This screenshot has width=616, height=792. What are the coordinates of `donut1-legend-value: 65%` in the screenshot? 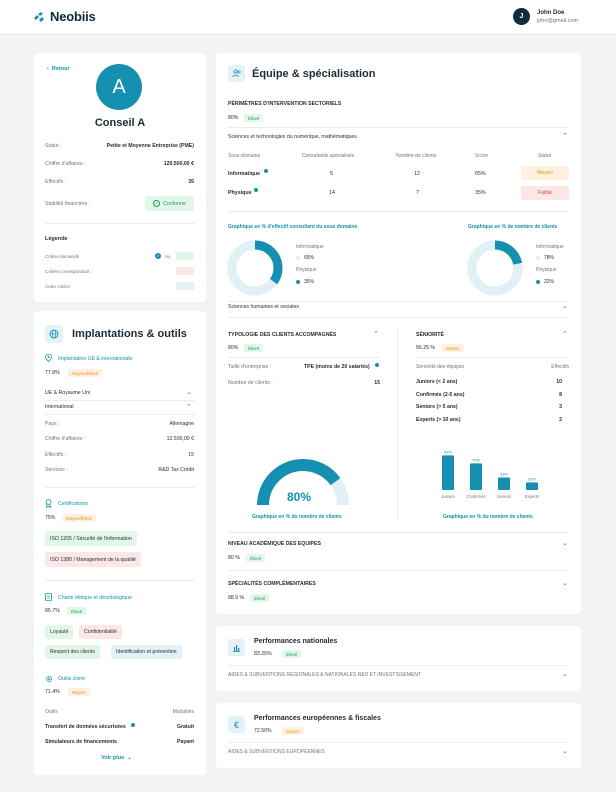 It's located at (309, 258).